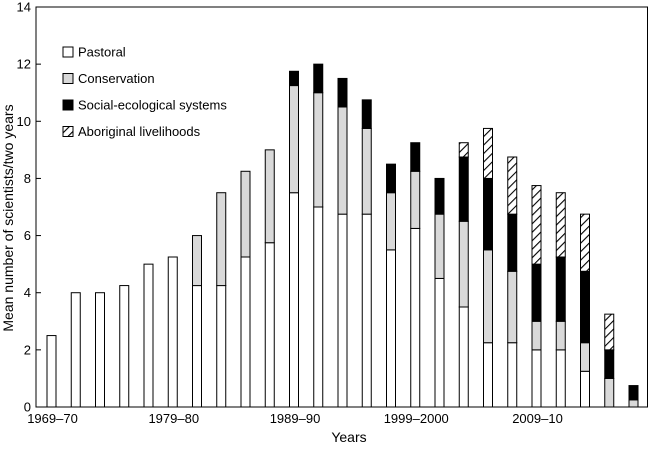  I want to click on x-axis-title: Years, so click(348, 437).